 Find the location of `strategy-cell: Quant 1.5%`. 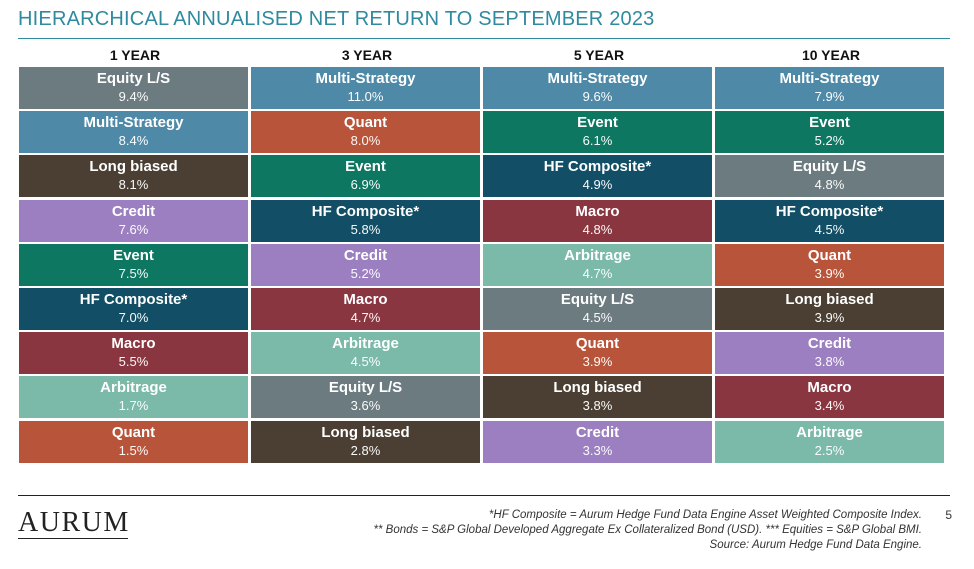

strategy-cell: Quant 1.5% is located at coordinates (133, 441).